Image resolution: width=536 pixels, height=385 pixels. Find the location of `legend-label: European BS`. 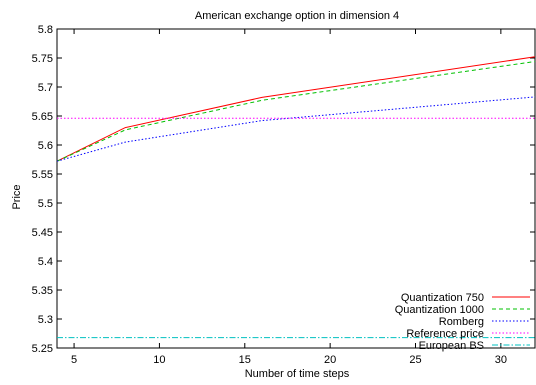

legend-label: European BS is located at coordinates (451, 346).